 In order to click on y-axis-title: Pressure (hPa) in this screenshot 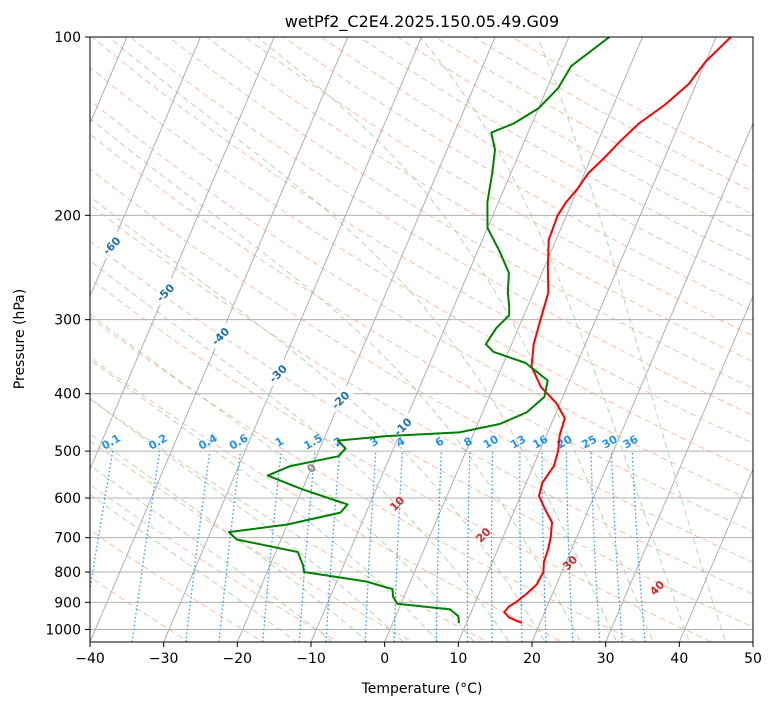, I will do `click(20, 339)`.